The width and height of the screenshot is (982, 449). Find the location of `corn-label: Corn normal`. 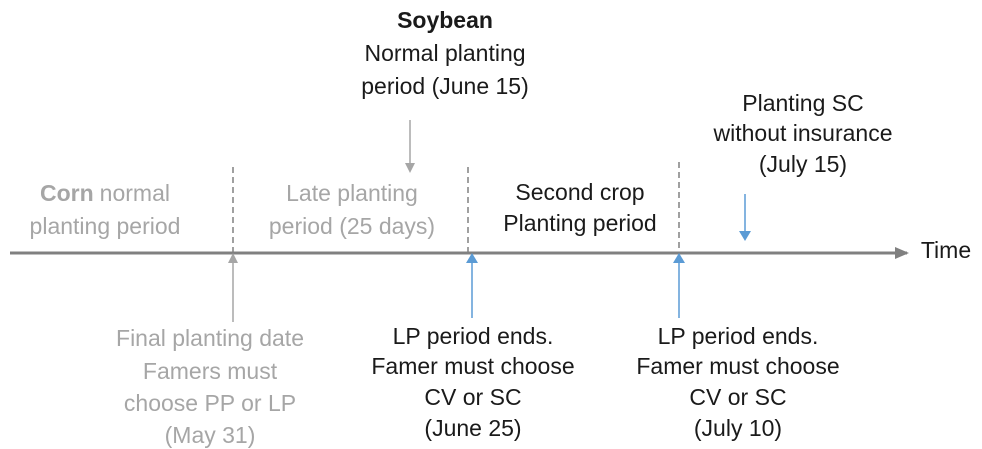

corn-label: Corn normal is located at coordinates (105, 193).